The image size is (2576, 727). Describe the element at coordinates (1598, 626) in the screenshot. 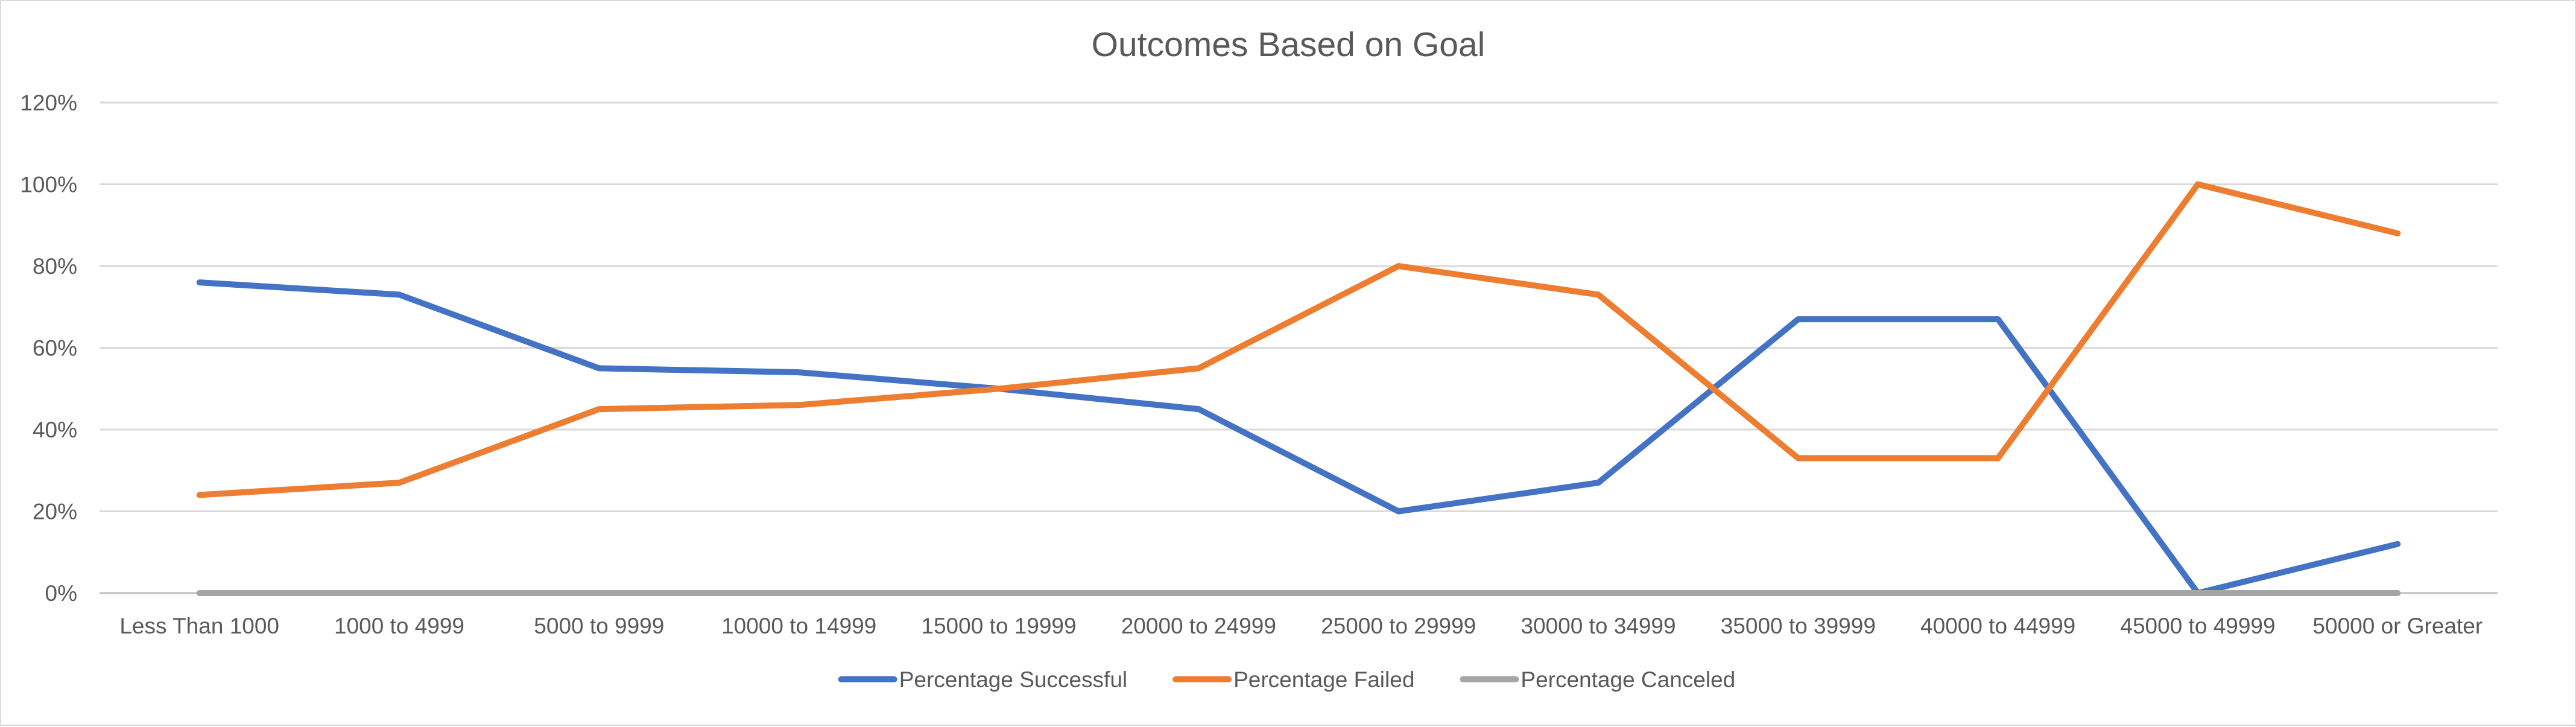

I see `x-tick-label: 30000 to 34999` at that location.